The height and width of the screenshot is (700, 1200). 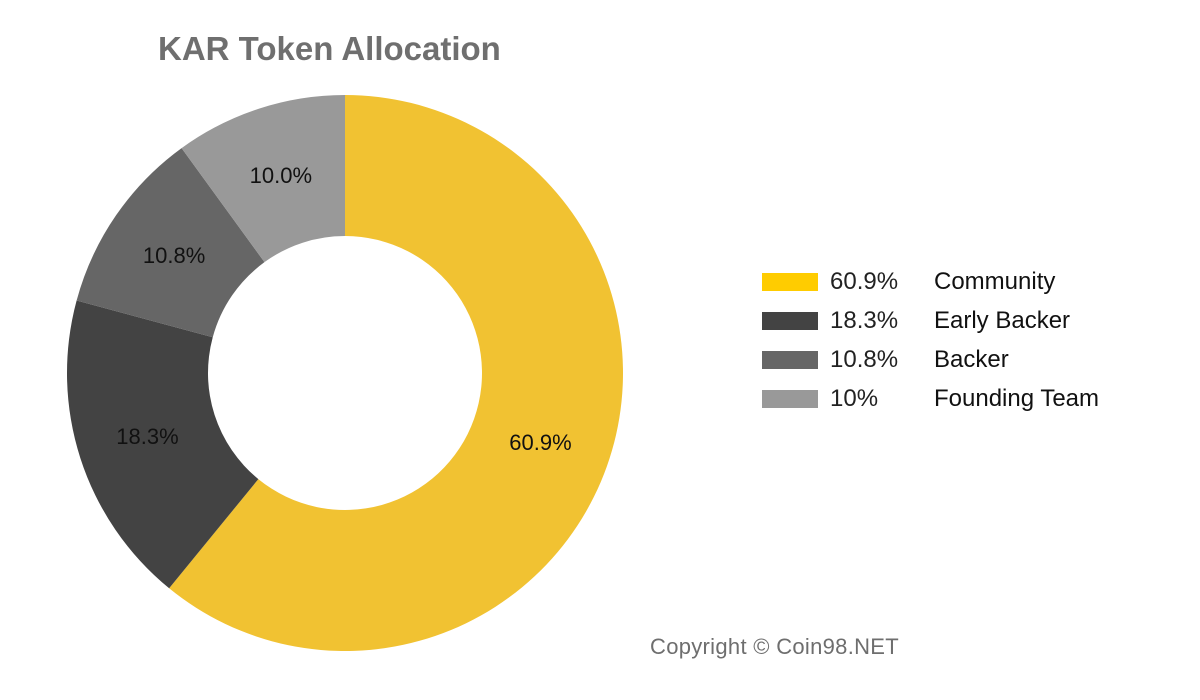 I want to click on legend-item: 60.9% Community, so click(x=930, y=281).